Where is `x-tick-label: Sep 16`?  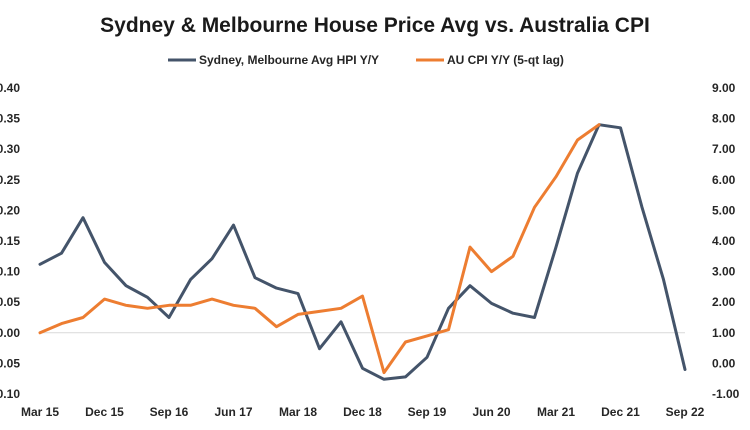
x-tick-label: Sep 16 is located at coordinates (169, 412).